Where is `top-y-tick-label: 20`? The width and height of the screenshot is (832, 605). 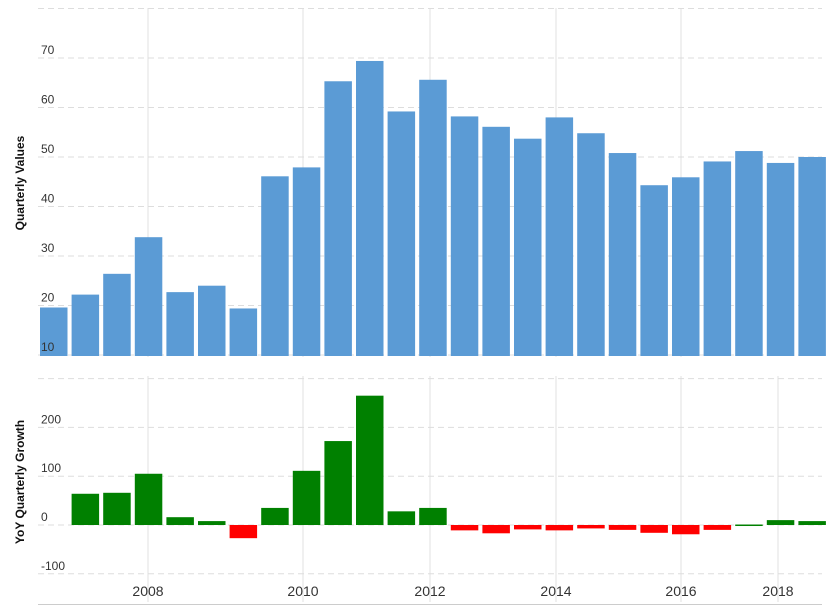 top-y-tick-label: 20 is located at coordinates (48, 298).